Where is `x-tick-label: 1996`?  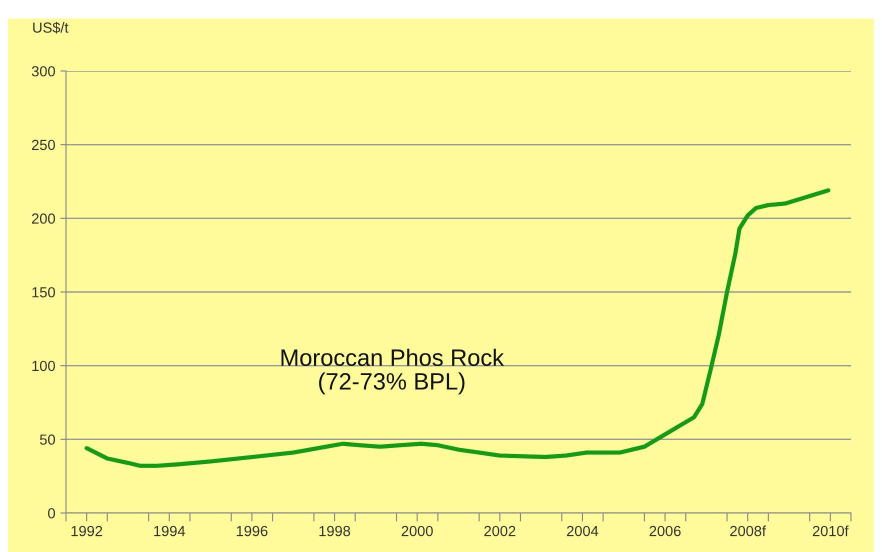 x-tick-label: 1996 is located at coordinates (252, 531).